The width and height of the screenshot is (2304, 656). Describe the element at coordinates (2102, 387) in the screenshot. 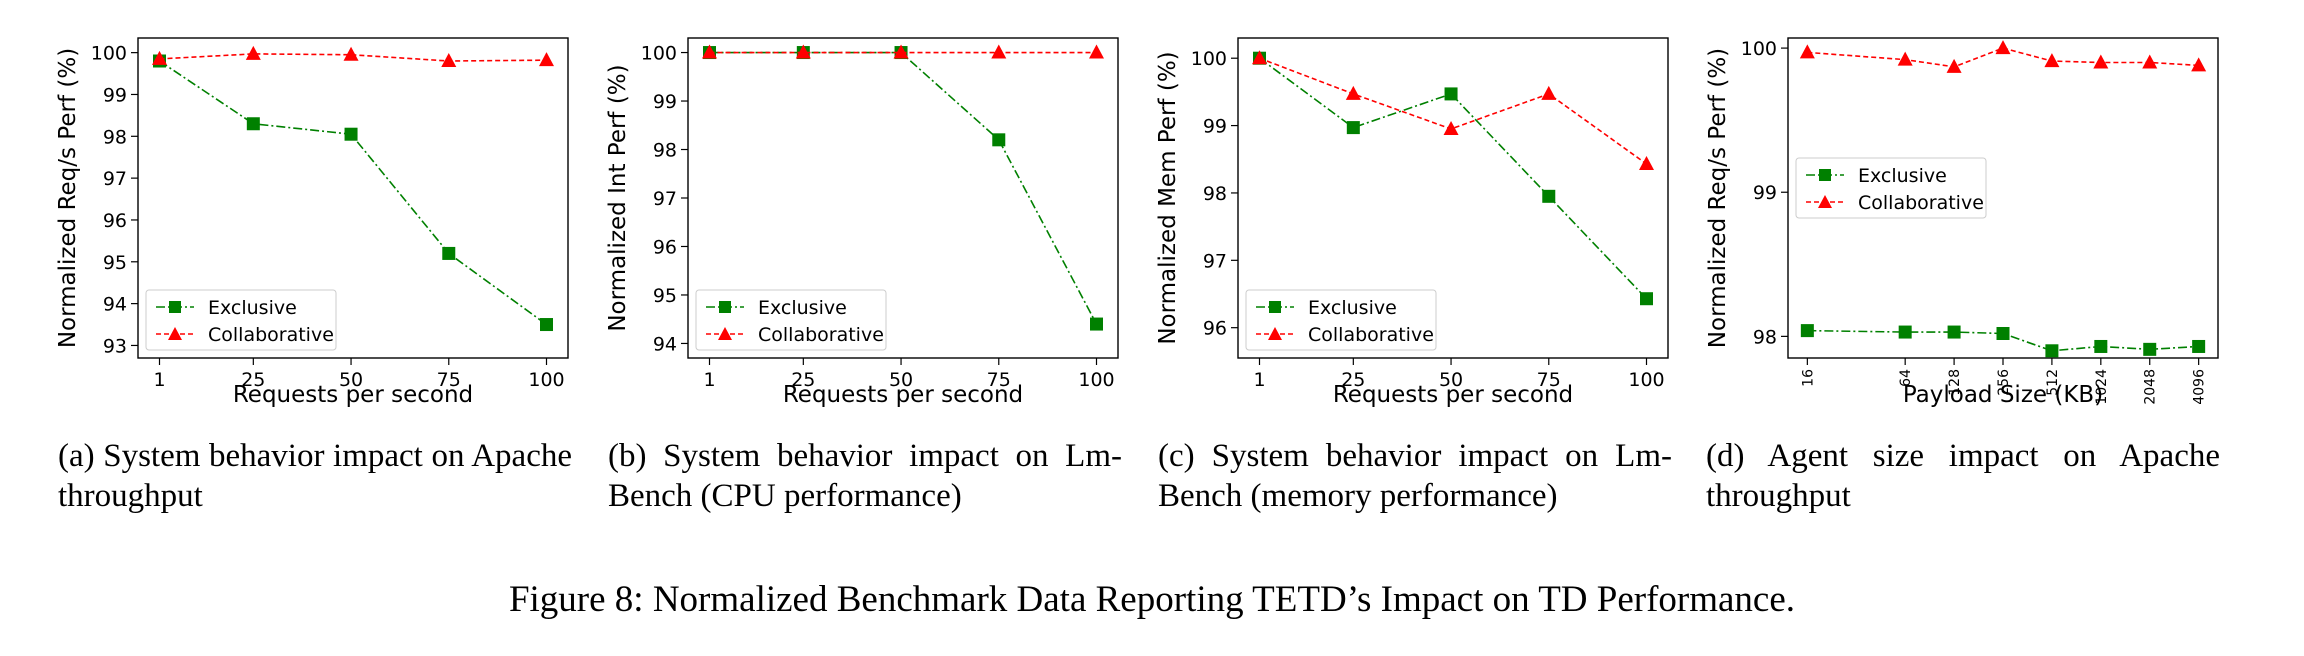

I see `x-tick-label: 1024` at that location.